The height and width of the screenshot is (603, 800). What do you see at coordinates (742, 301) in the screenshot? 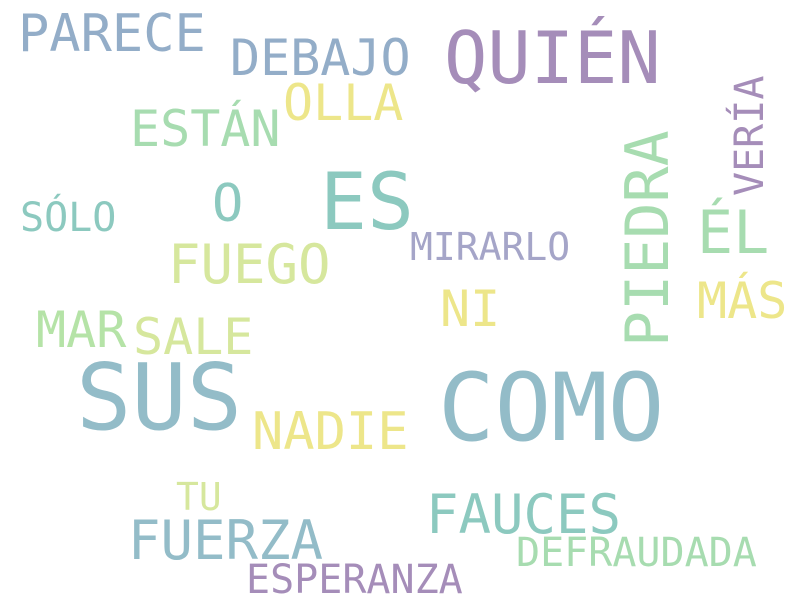
I see `word-mas: MÁS` at bounding box center [742, 301].